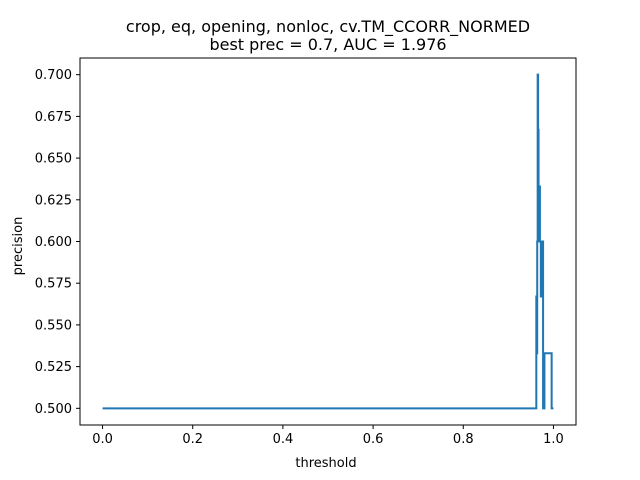 The image size is (640, 480). Describe the element at coordinates (102, 439) in the screenshot. I see `x-tick-label: 0.0` at that location.